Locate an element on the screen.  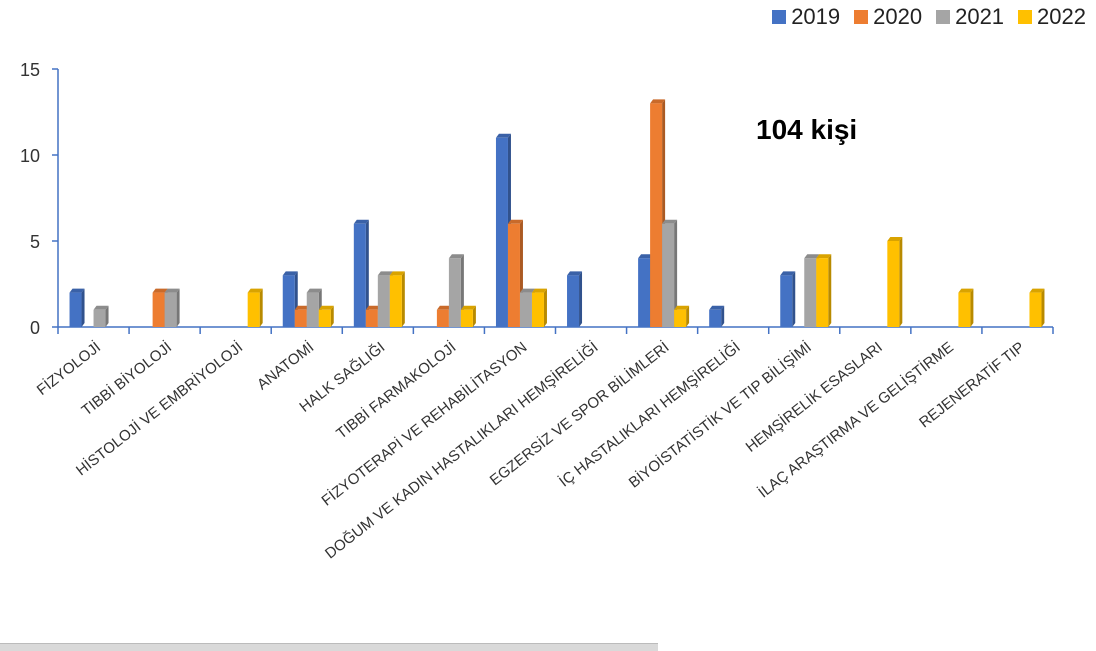
x-tick-label: ANATOMİ is located at coordinates (285, 365).